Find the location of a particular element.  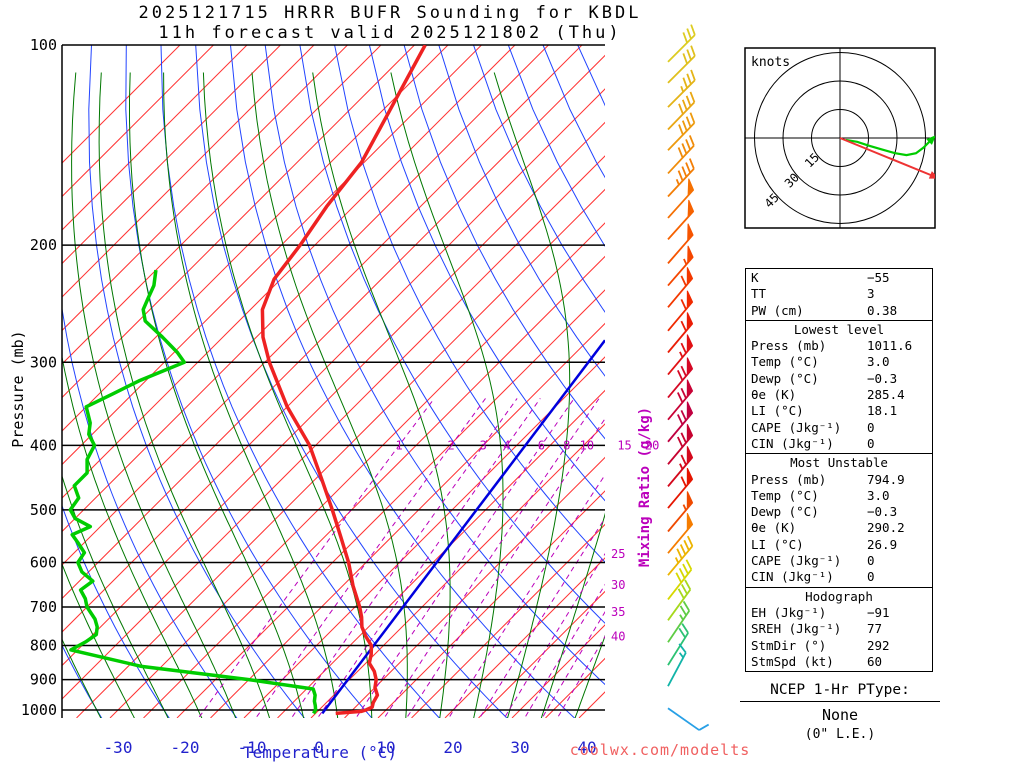

ptype-value: None is located at coordinates (840, 715).